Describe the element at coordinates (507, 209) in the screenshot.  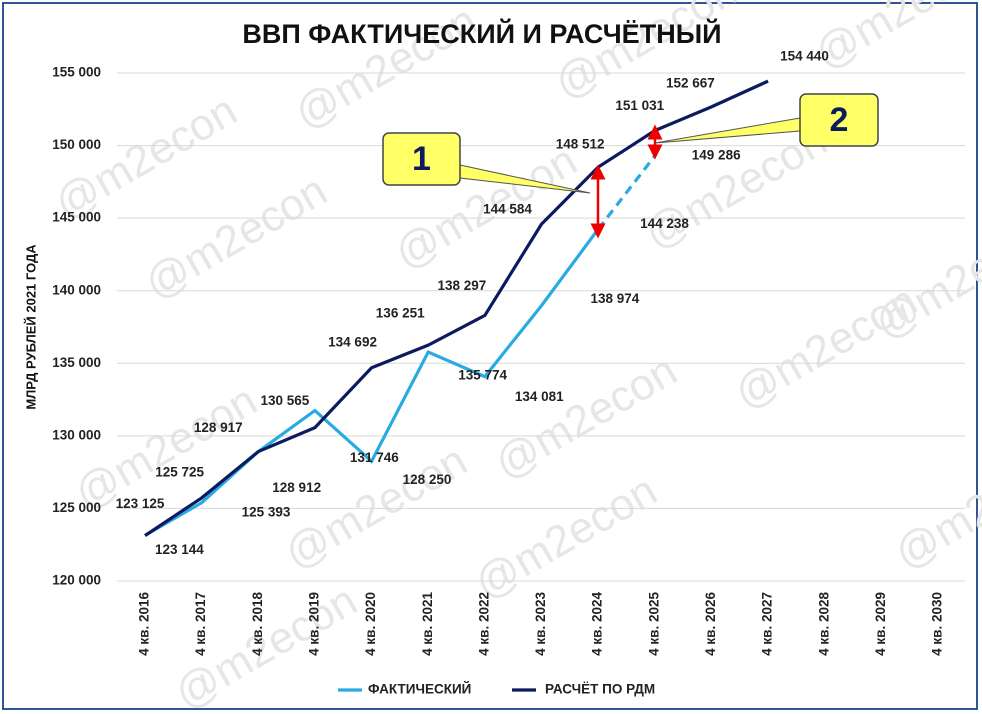
I see `data-label: 144 584` at that location.